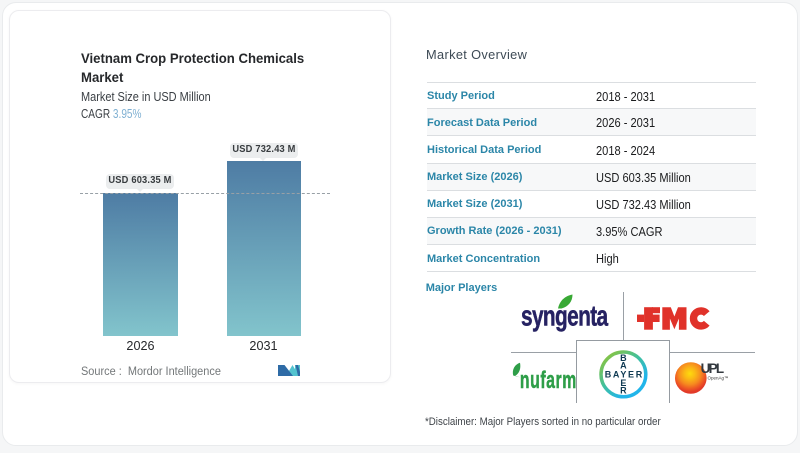 The height and width of the screenshot is (453, 800). What do you see at coordinates (623, 366) in the screenshot?
I see `svg-text: A` at bounding box center [623, 366].